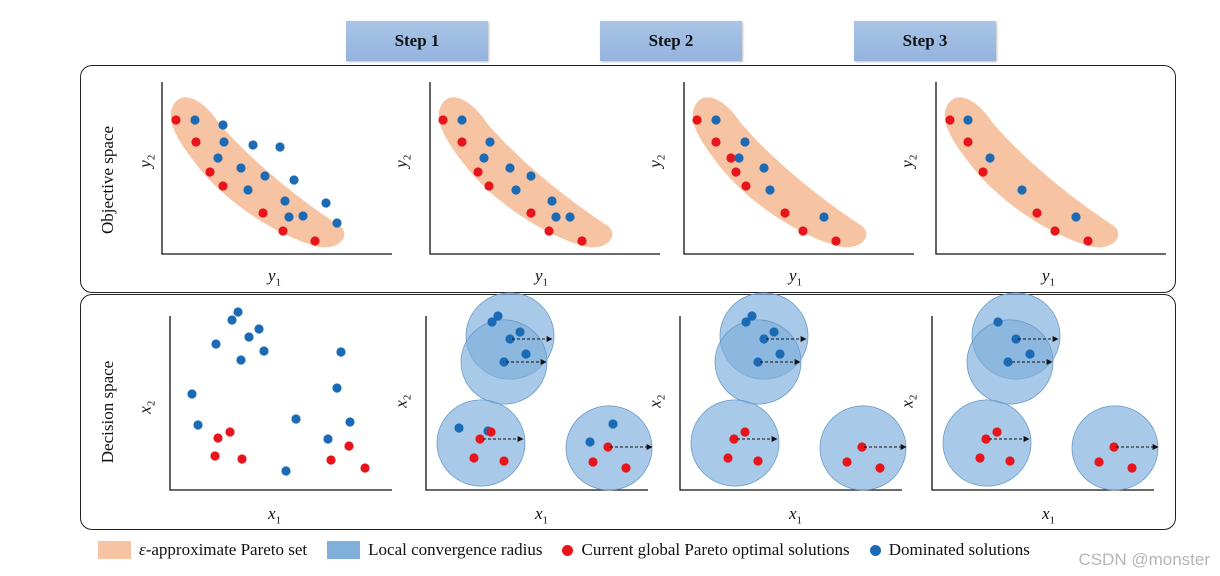 This screenshot has height=576, width=1220. Describe the element at coordinates (1042, 403) in the screenshot. I see `dec4-axes` at that location.